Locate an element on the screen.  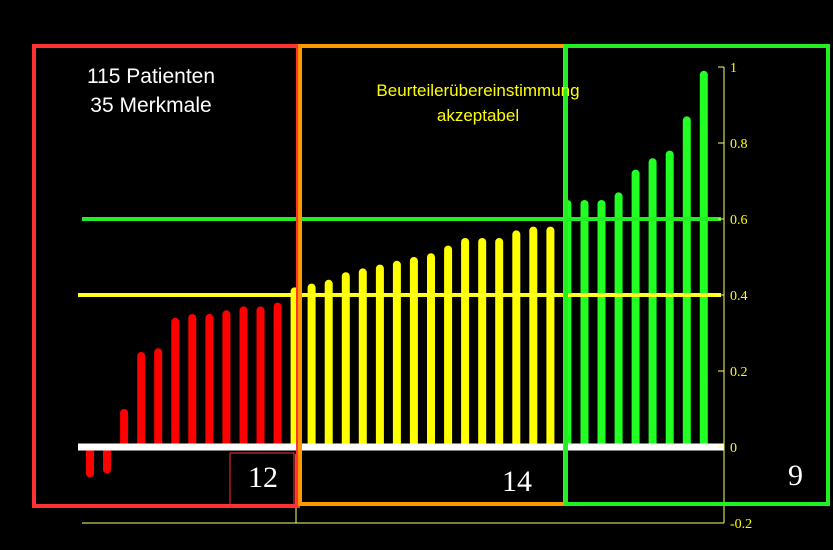
red-count-box is located at coordinates (262, 479).